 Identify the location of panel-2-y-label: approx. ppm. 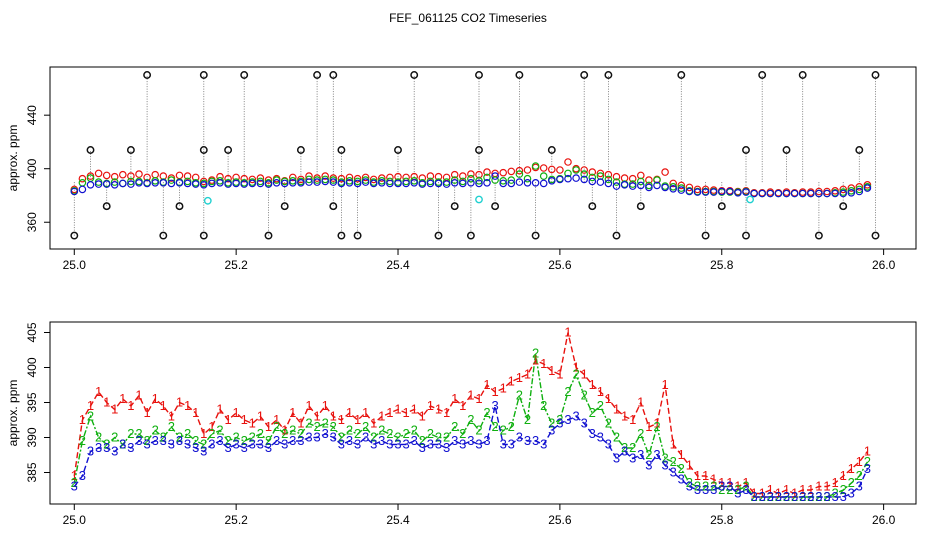
(13, 413).